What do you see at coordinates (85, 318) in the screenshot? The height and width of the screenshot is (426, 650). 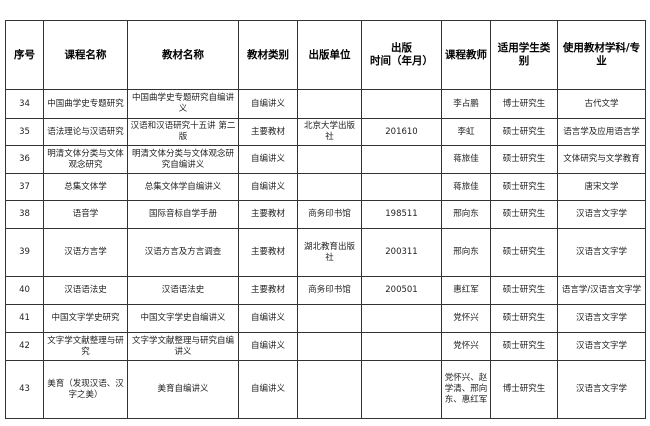 I see `cell-course-name: 中国文字学史研究` at bounding box center [85, 318].